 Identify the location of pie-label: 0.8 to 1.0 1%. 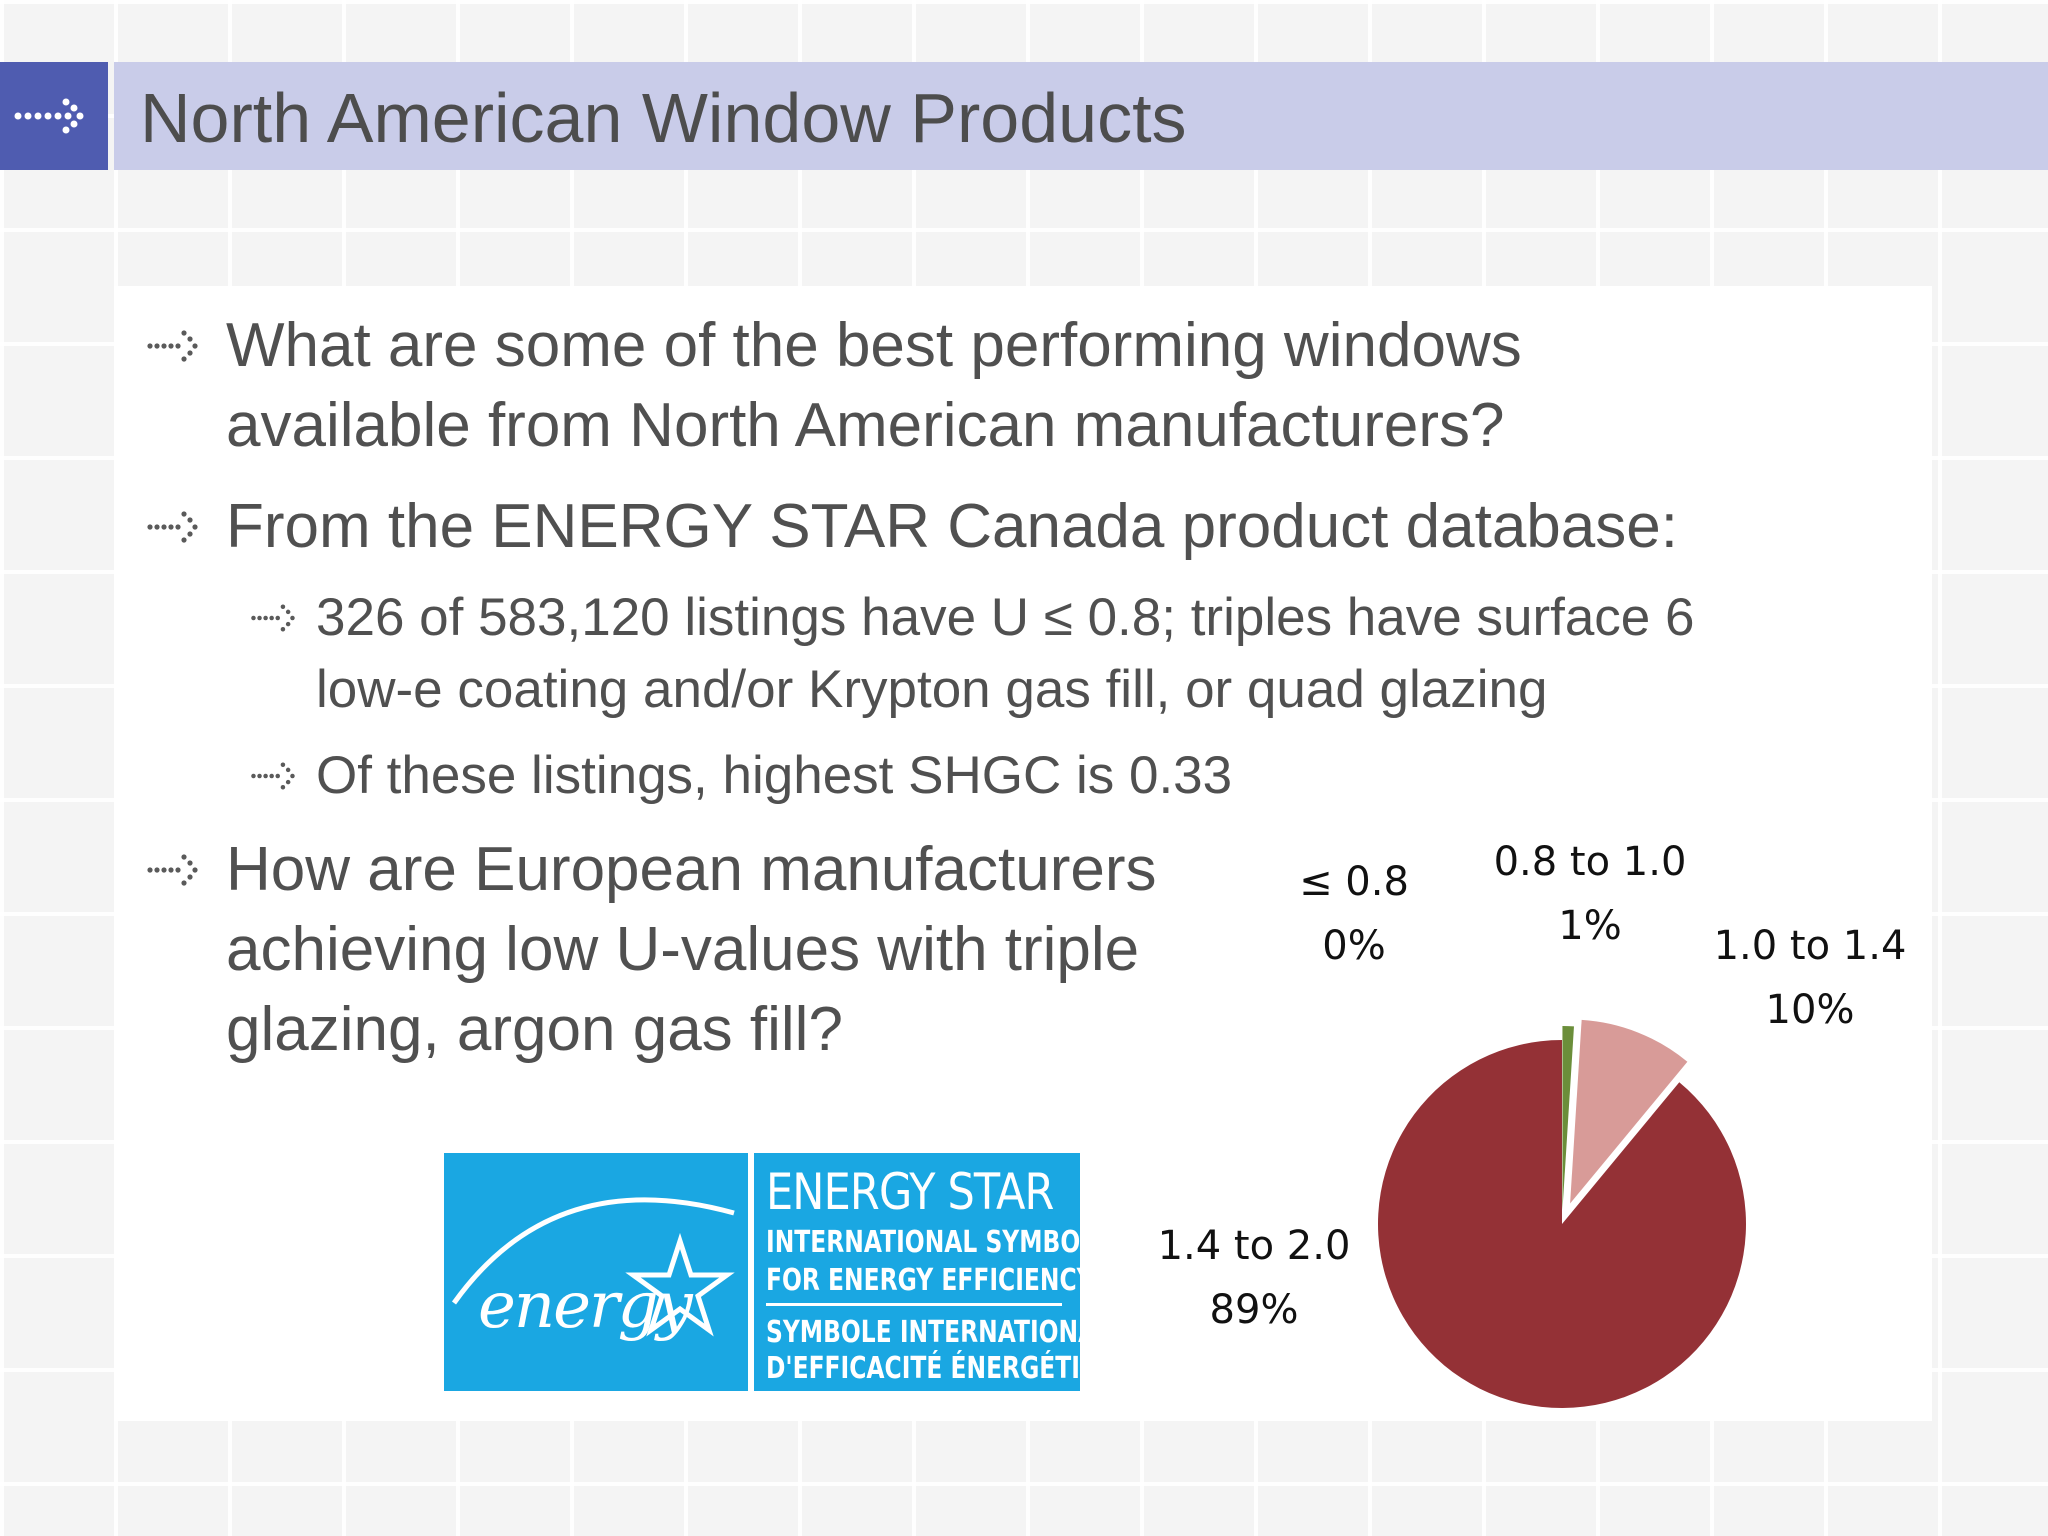
(1590, 894).